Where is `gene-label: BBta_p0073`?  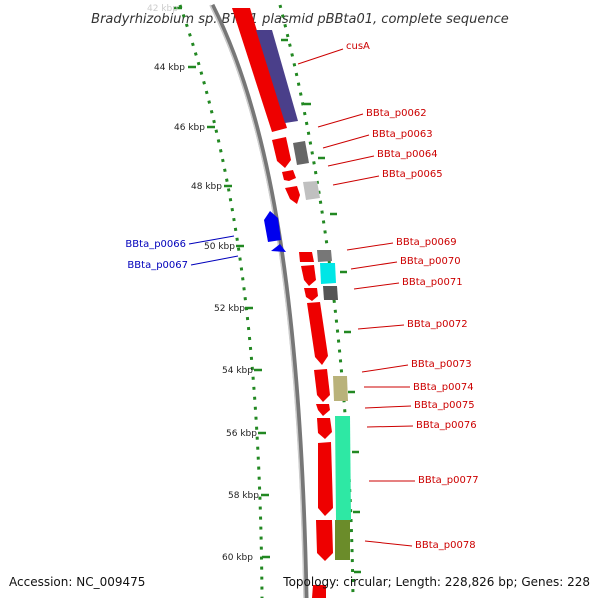
gene-label: BBta_p0073 is located at coordinates (441, 364).